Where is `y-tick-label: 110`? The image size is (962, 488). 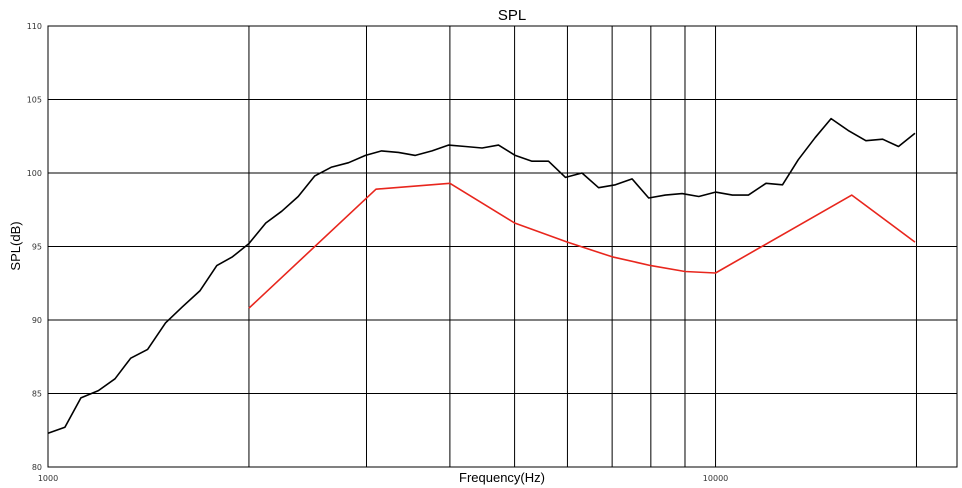
y-tick-label: 110 is located at coordinates (34, 26).